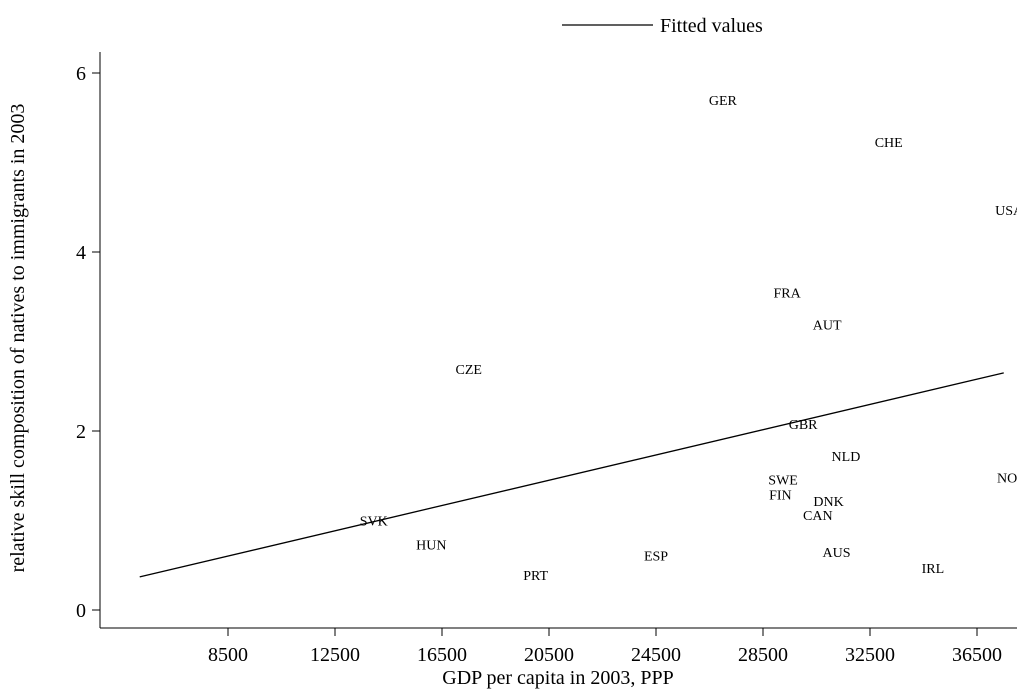 Image resolution: width=1017 pixels, height=689 pixels. I want to click on point-label-svk: SVK, so click(374, 522).